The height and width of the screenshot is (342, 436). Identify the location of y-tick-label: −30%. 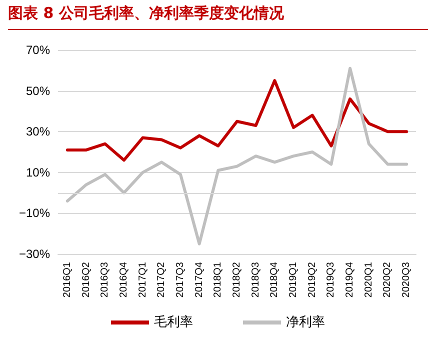
(34, 254).